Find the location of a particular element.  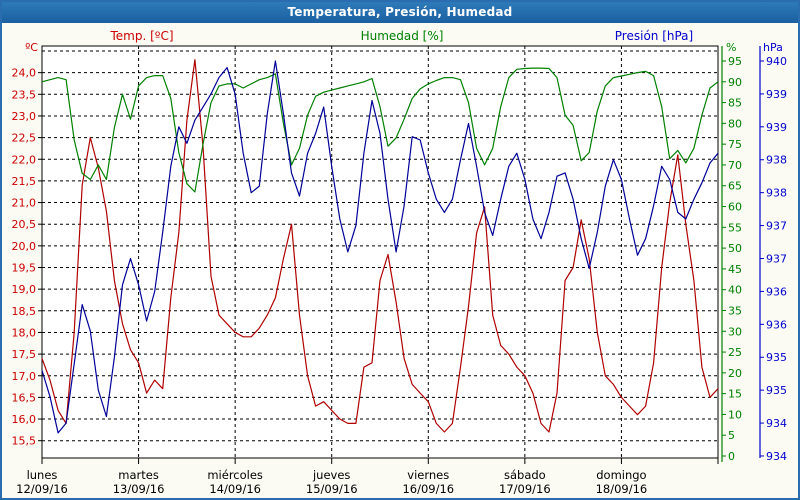

legend-humidity: Humedad [%] is located at coordinates (402, 36).